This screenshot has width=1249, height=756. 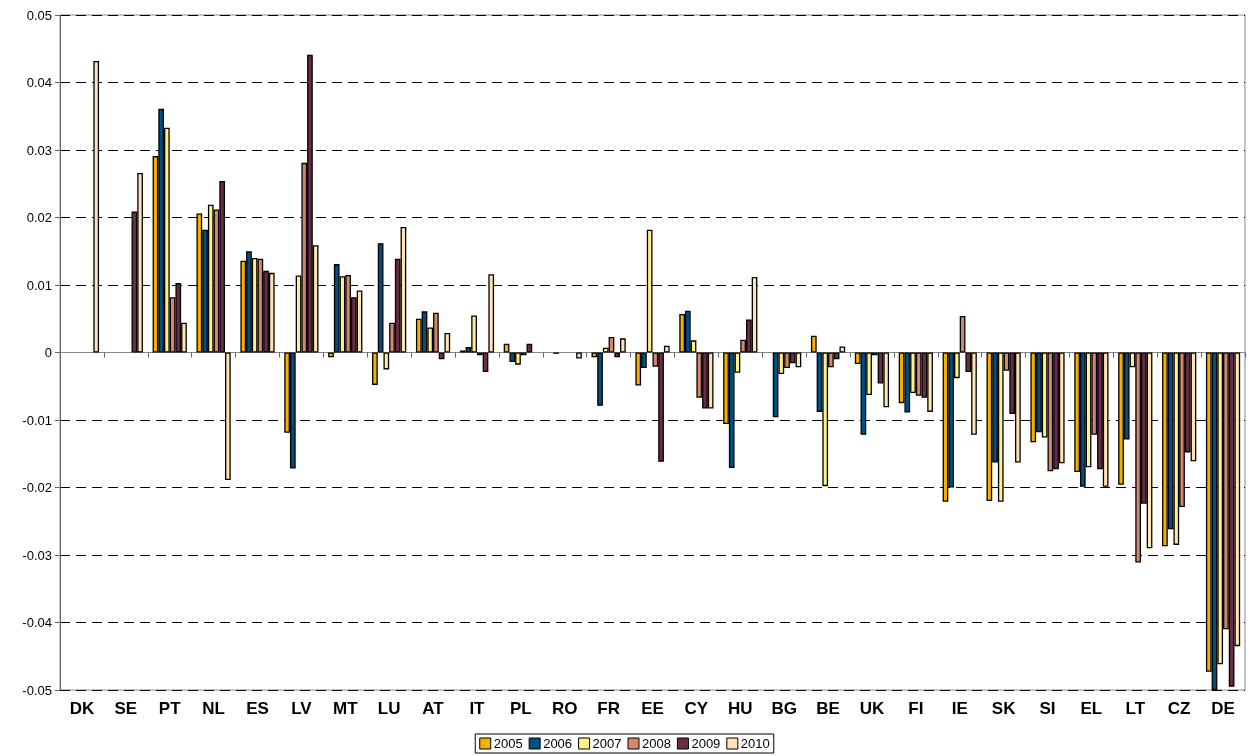 I want to click on legend-label: 2009, so click(x=706, y=743).